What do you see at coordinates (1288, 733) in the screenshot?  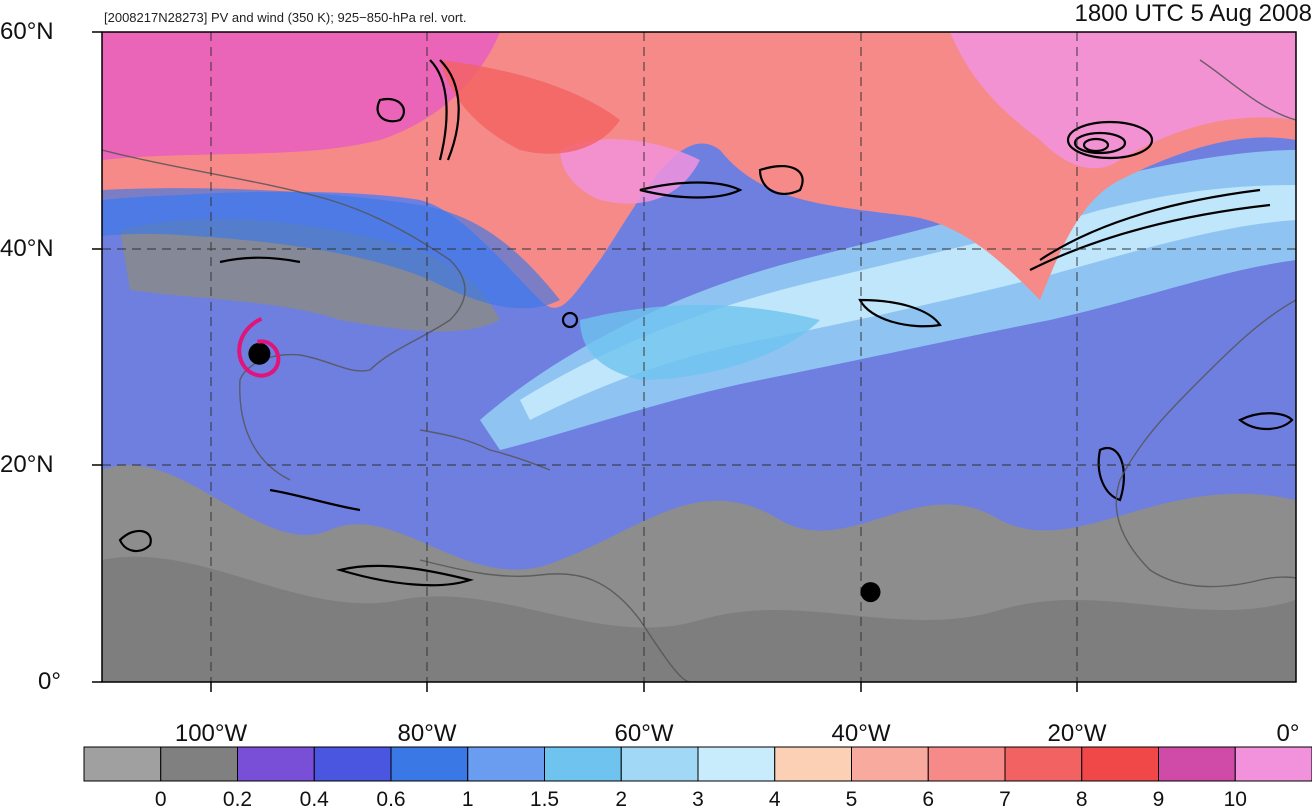 I see `lon-label-0: 0°` at bounding box center [1288, 733].